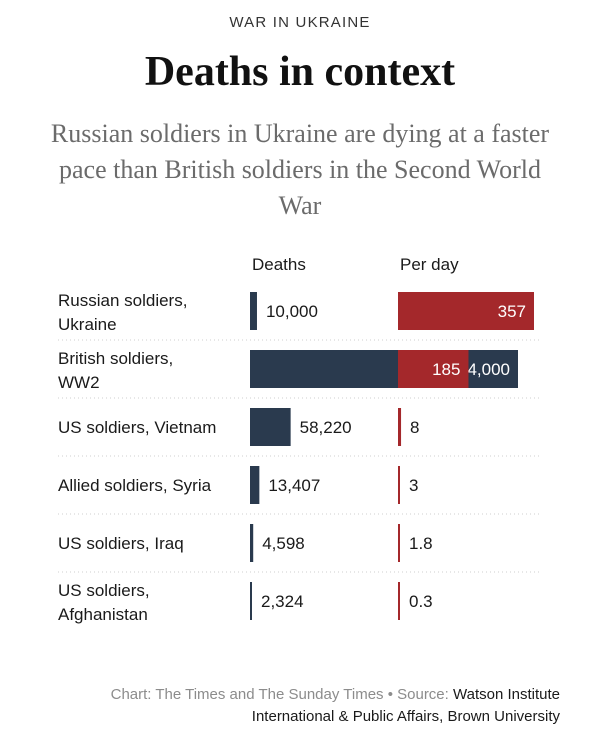 The height and width of the screenshot is (750, 600). Describe the element at coordinates (421, 601) in the screenshot. I see `per-day-value-label: 0.3` at that location.